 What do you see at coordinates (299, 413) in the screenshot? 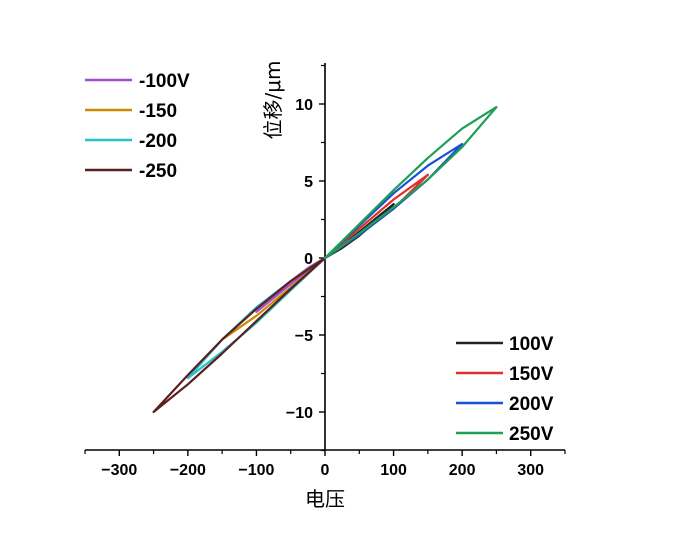
I see `y-tick-label: −10` at bounding box center [299, 413].